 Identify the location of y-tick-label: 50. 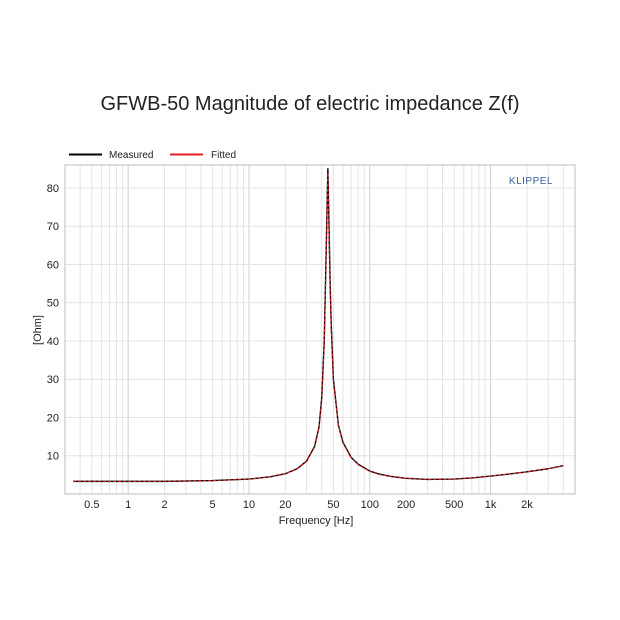
(53, 304).